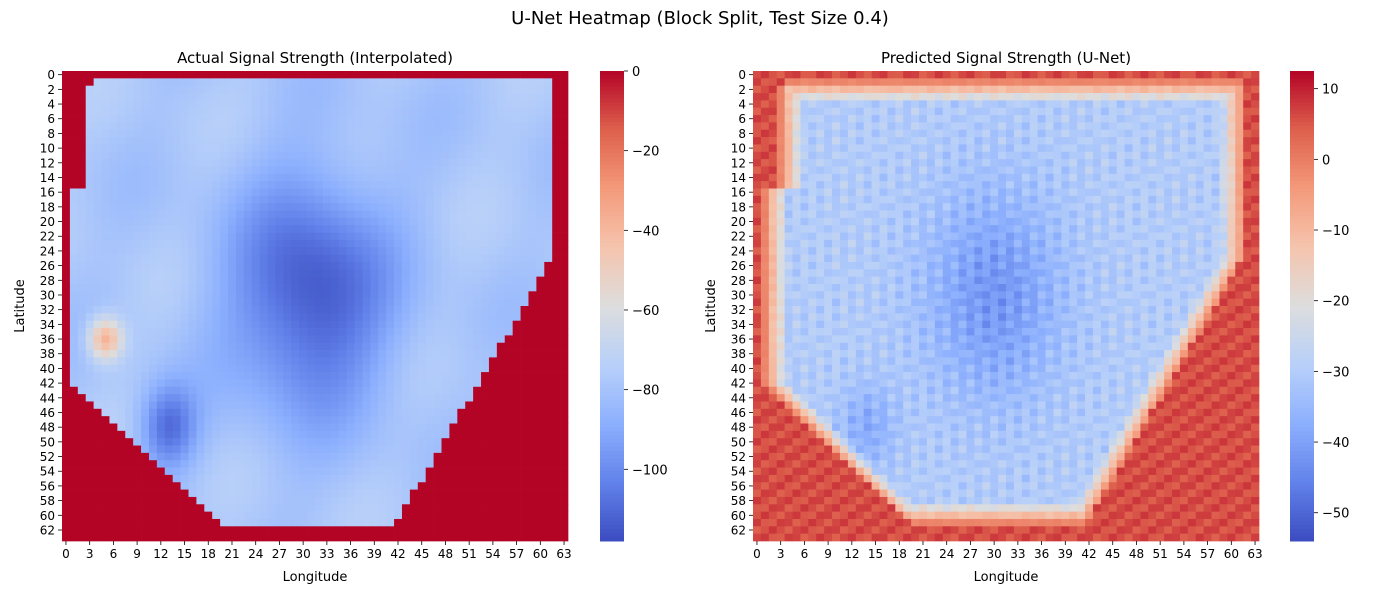  I want to click on x-tick-label: 63, so click(563, 554).